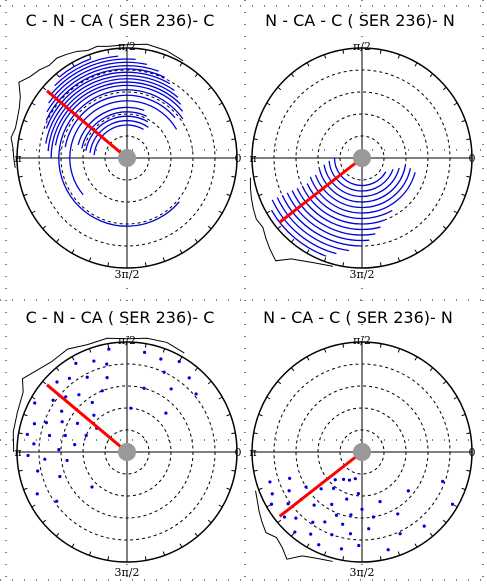 This screenshot has height=584, width=487. What do you see at coordinates (472, 158) in the screenshot?
I see `panel-2-tick-right: 0` at bounding box center [472, 158].